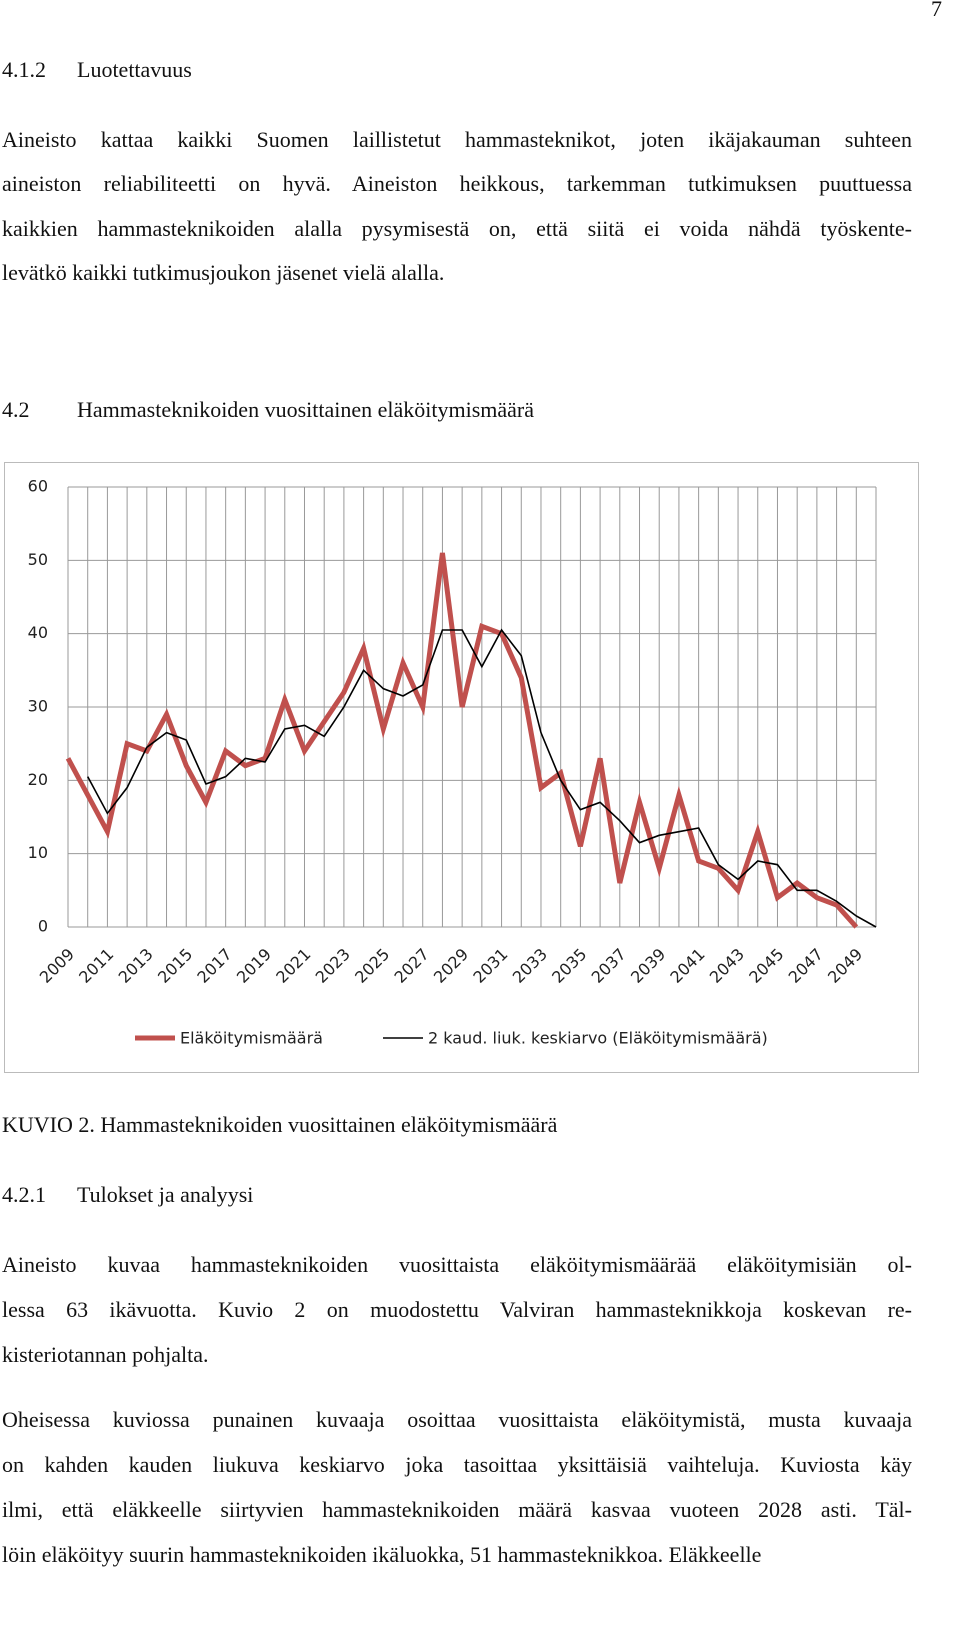 The width and height of the screenshot is (960, 1636). What do you see at coordinates (24, 69) in the screenshot?
I see `heading-number: 4.1.2` at bounding box center [24, 69].